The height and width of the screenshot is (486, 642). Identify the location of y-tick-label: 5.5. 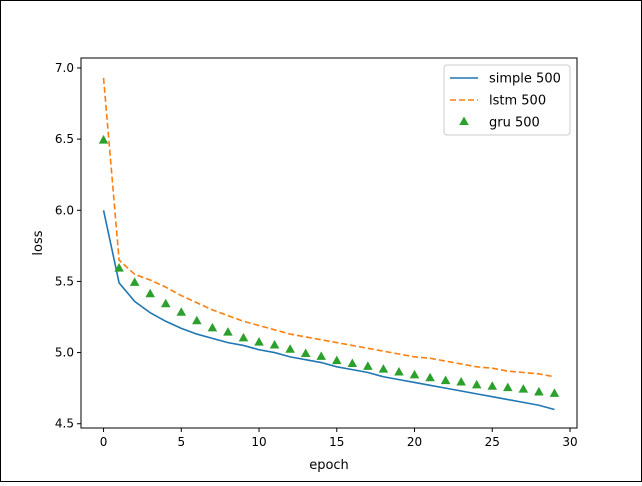
(64, 281).